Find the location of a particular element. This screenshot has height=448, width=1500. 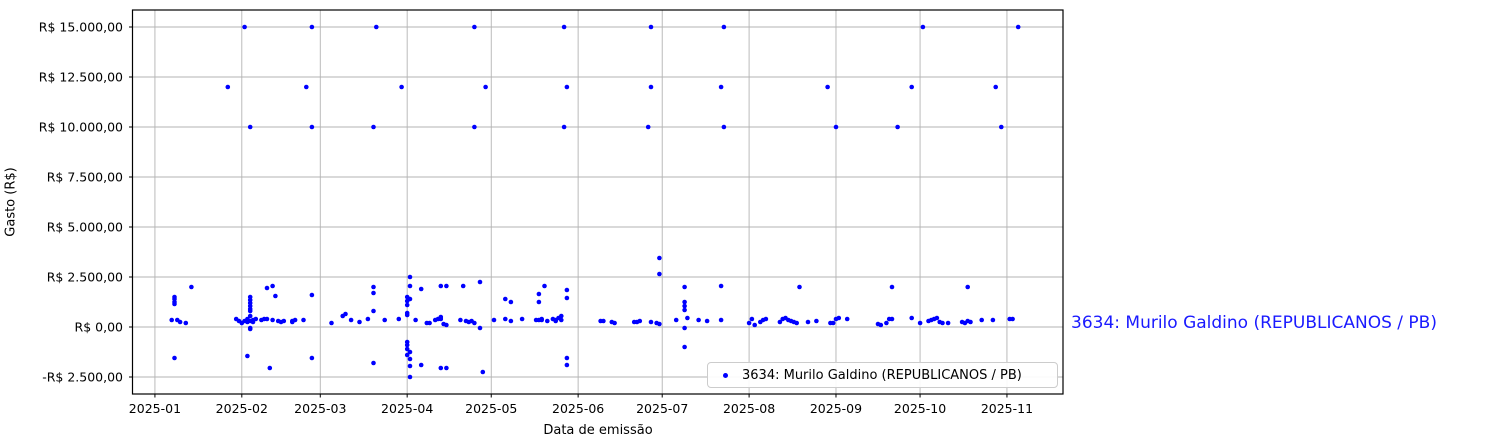

x-tick-label: 2025-07 is located at coordinates (662, 408).